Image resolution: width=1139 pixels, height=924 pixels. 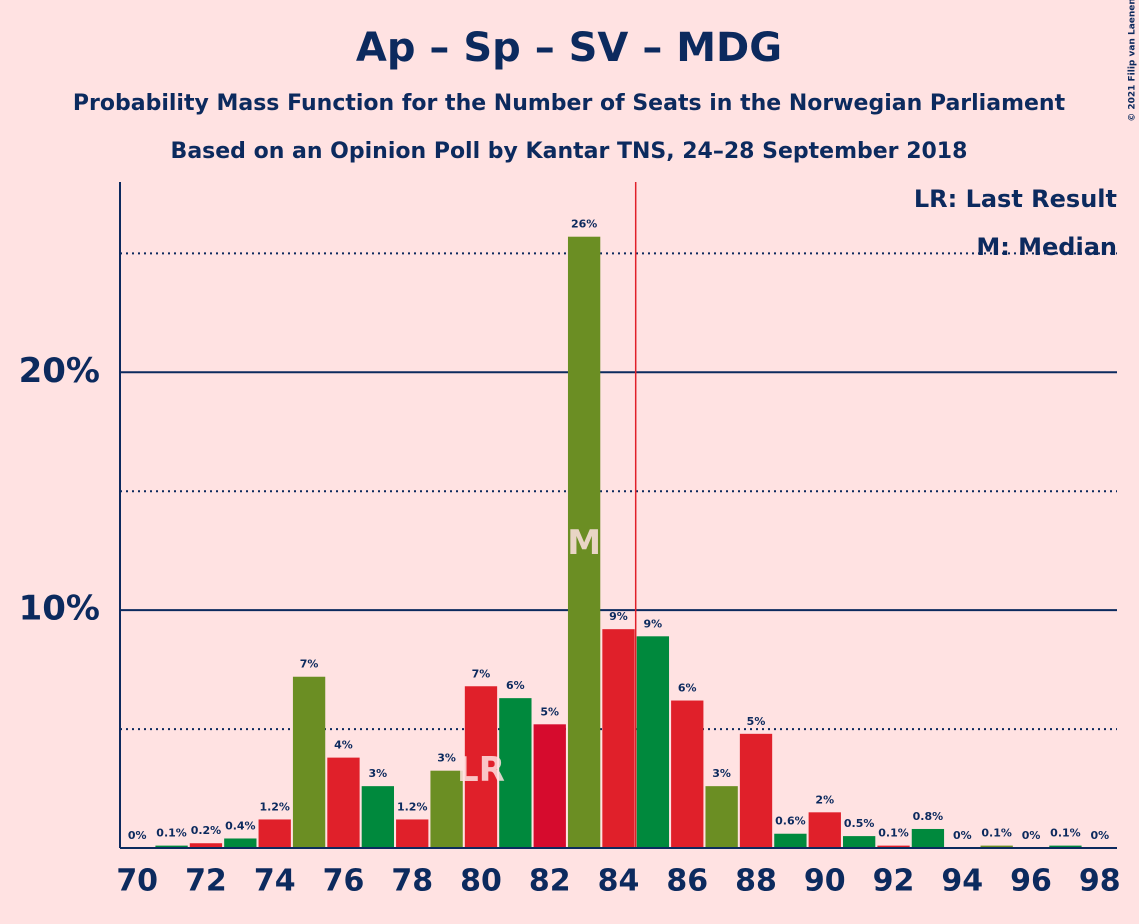 What do you see at coordinates (859, 823) in the screenshot?
I see `value-label: 0.5%` at bounding box center [859, 823].